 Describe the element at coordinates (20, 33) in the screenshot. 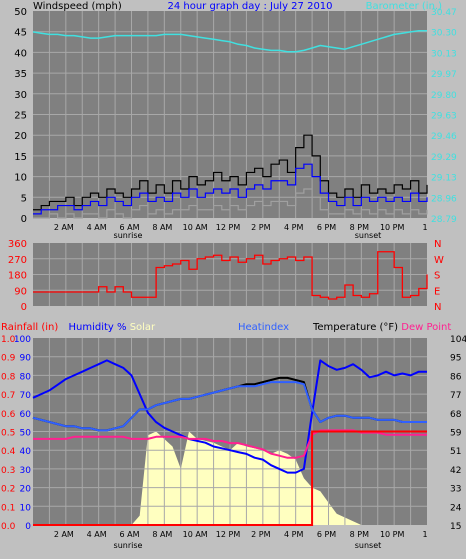

I see `wind-y-tick: 45` at that location.